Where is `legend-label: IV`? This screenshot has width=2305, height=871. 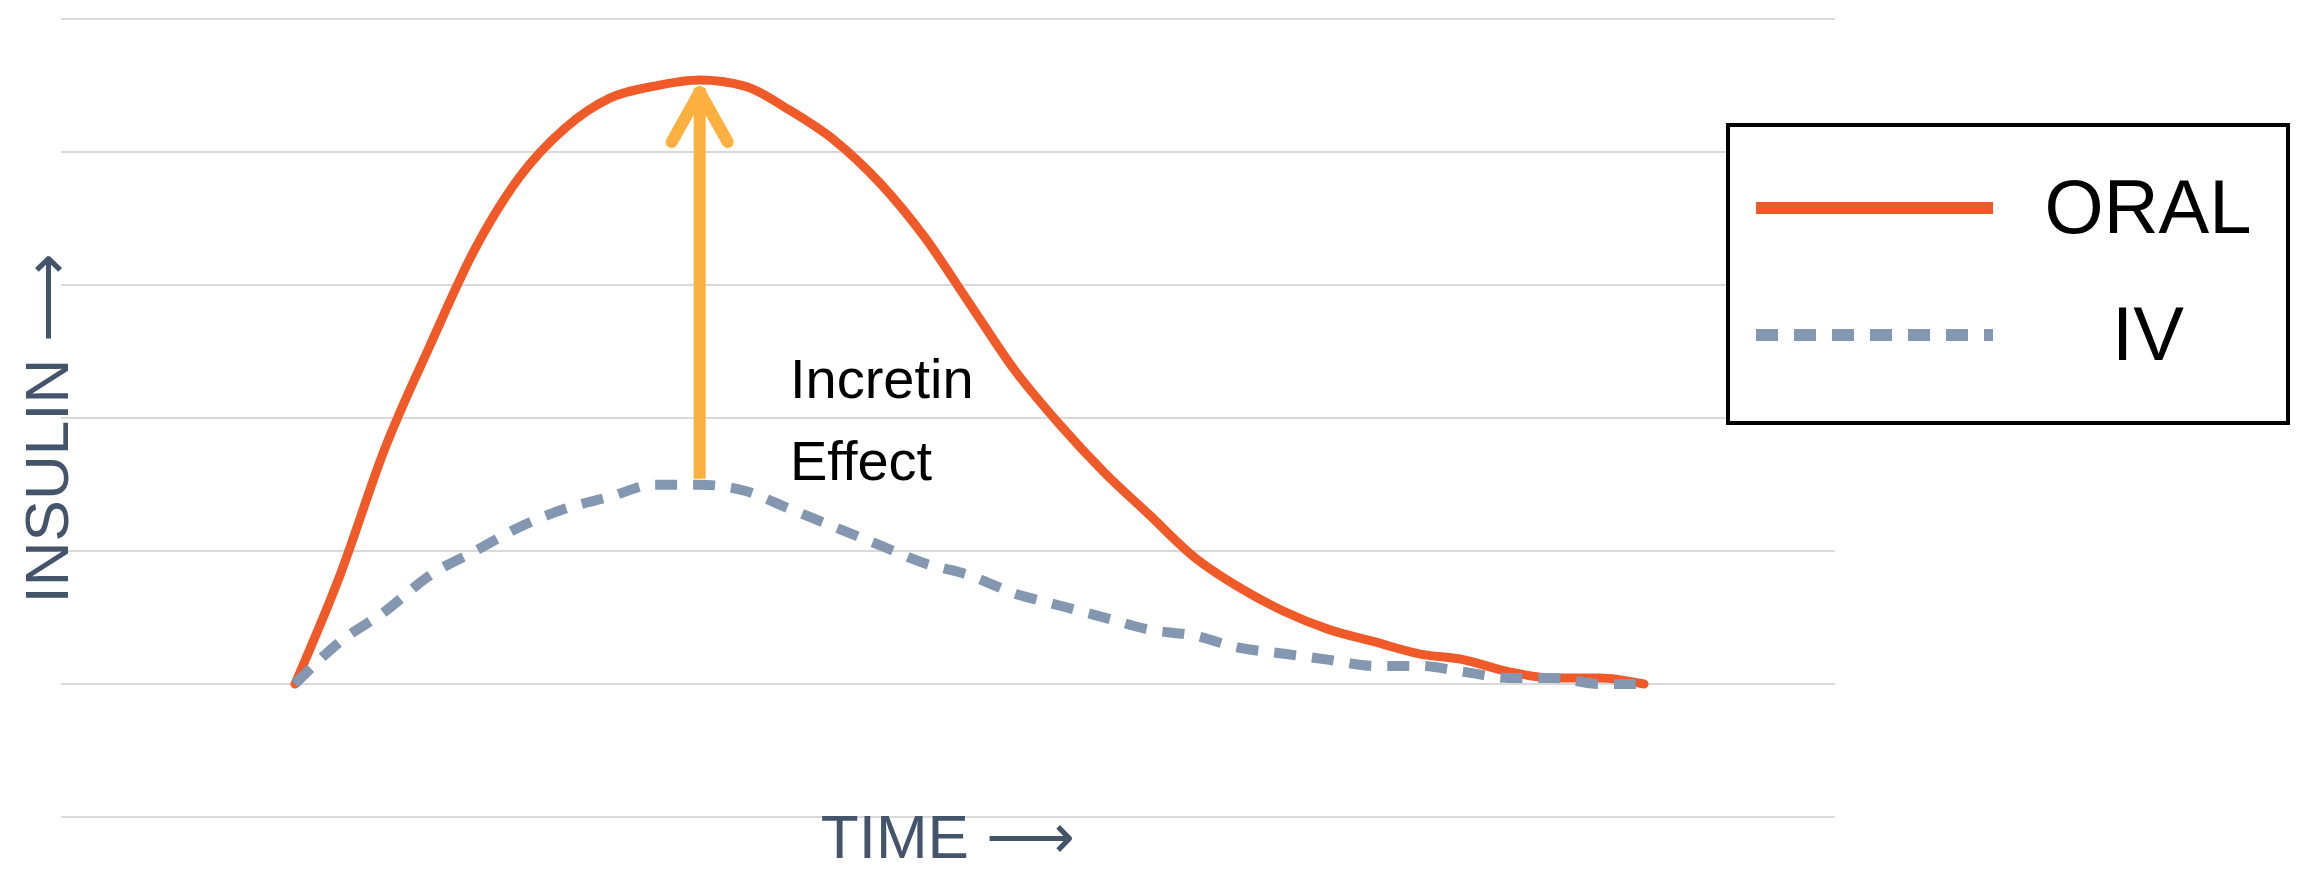 legend-label: IV is located at coordinates (2148, 333).